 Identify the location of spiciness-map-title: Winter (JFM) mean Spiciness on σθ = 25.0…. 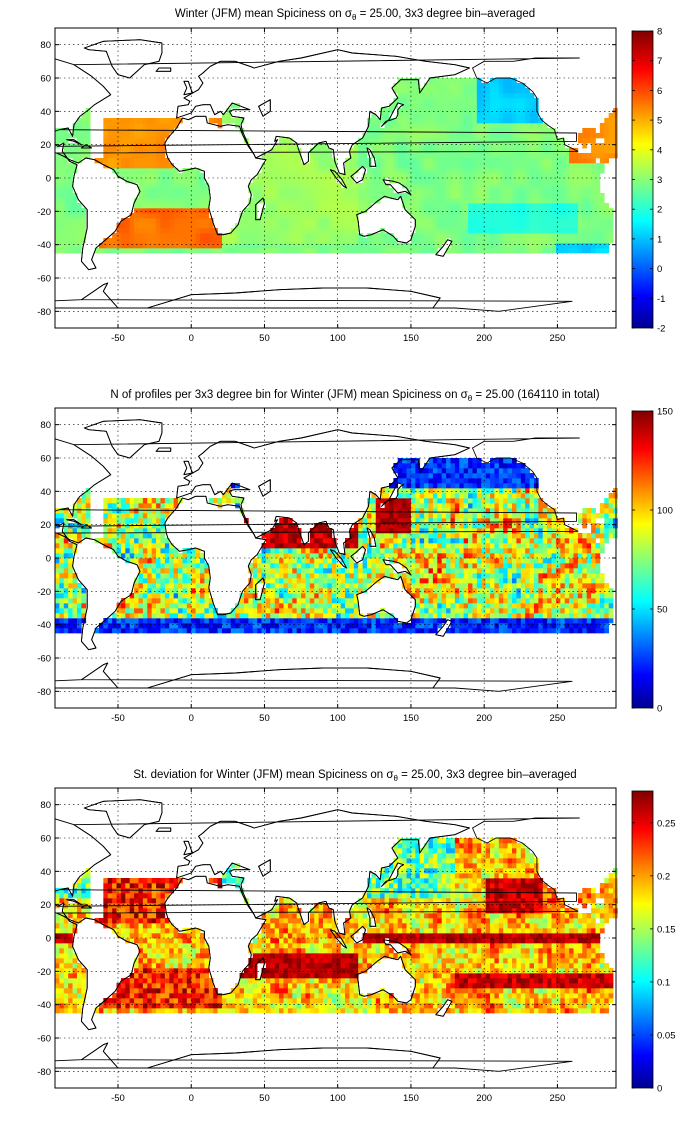
(355, 15).